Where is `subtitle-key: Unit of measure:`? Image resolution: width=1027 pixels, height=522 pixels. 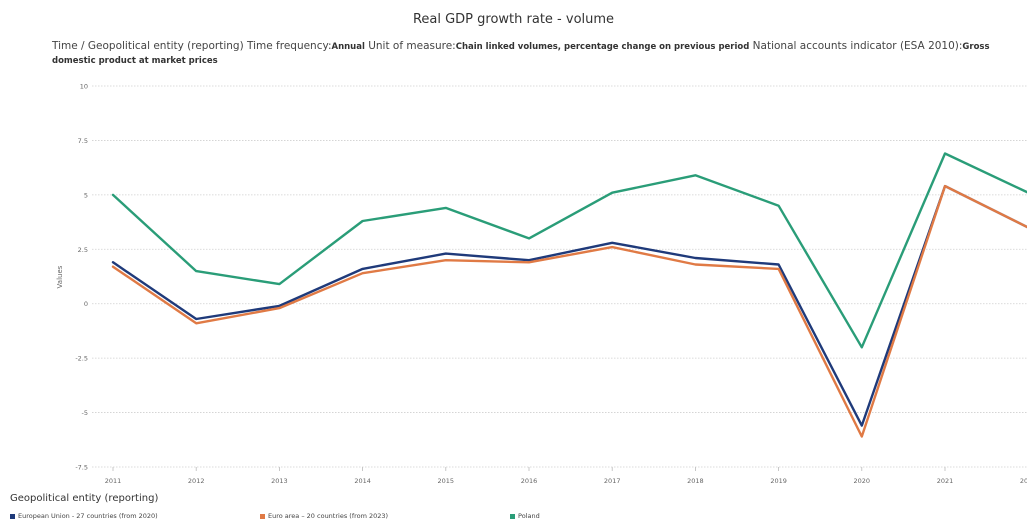
subtitle-key: Unit of measure: is located at coordinates (410, 46).